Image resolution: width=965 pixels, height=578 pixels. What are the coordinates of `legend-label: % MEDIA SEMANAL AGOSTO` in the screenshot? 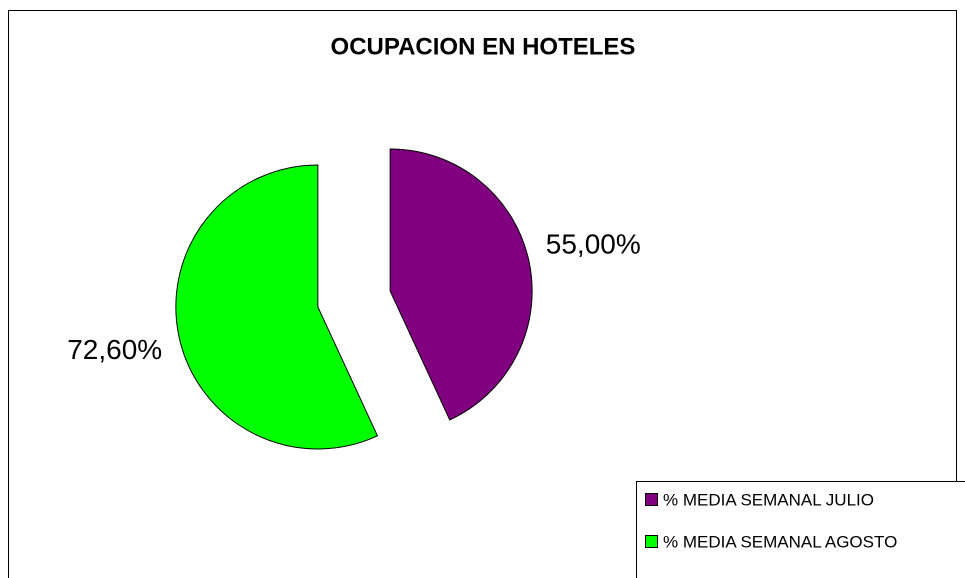 It's located at (780, 541).